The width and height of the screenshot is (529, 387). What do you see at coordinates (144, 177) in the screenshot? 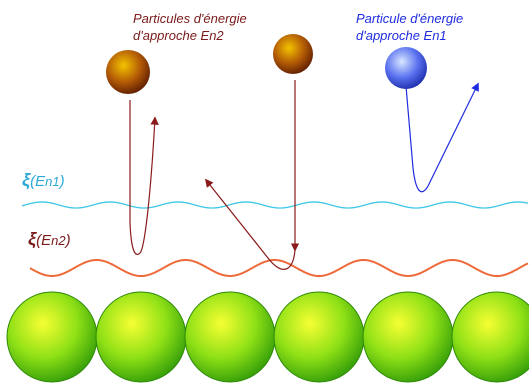
I see `trajectory-en2-left` at bounding box center [144, 177].